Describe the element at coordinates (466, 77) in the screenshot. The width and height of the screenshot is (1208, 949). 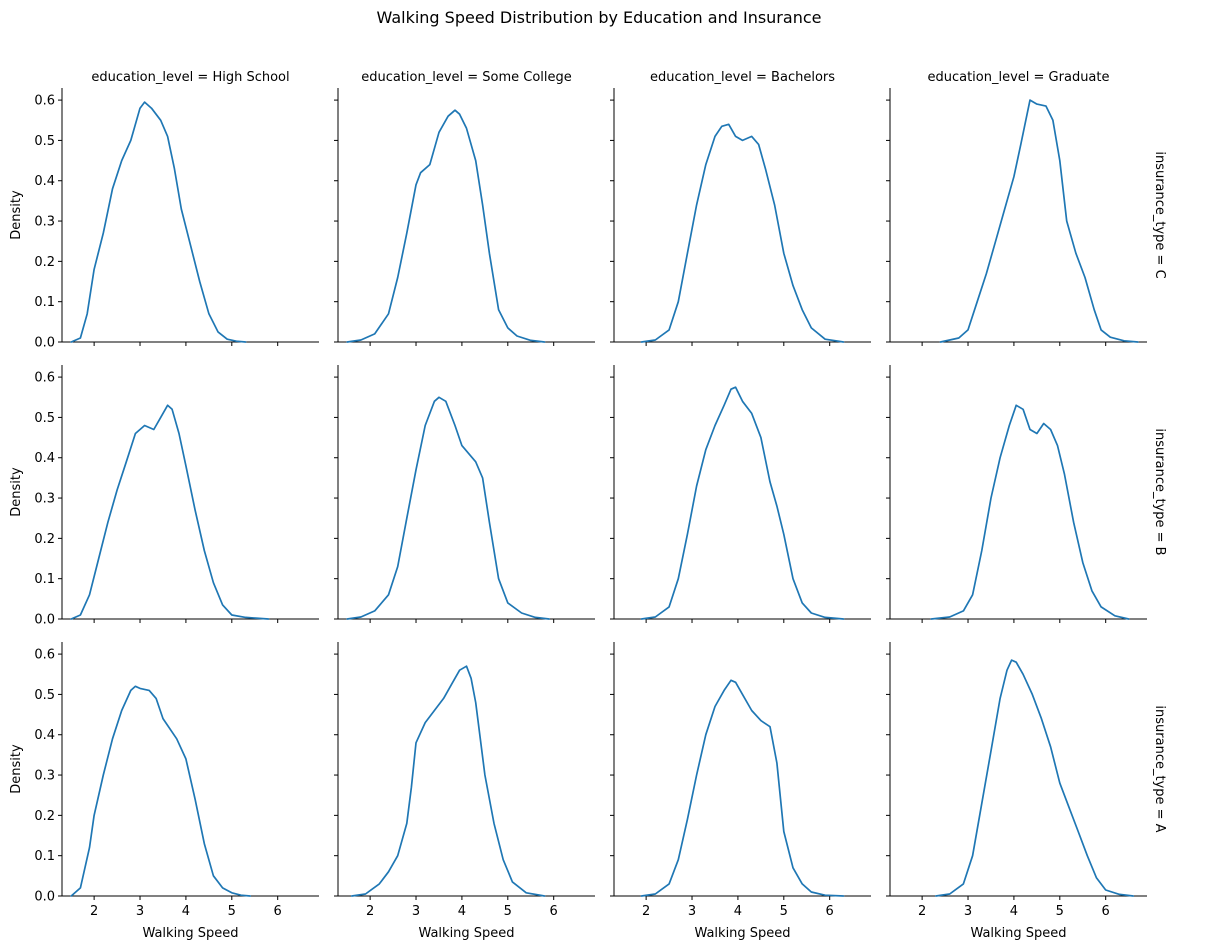
I see `column-title: education_level = Some College` at that location.